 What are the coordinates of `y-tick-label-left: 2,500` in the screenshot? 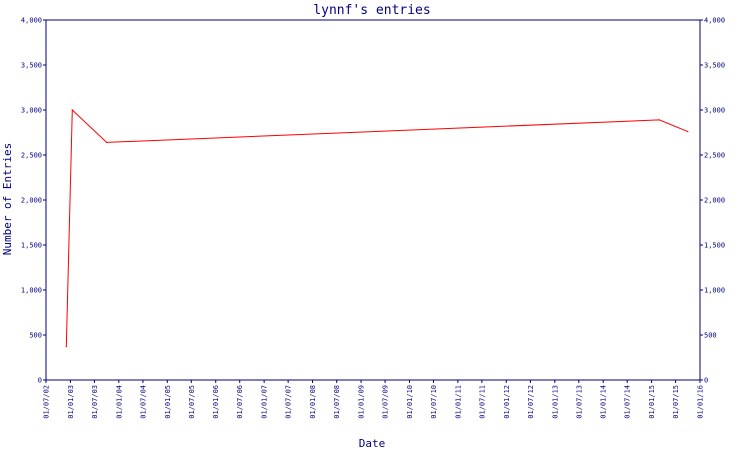 It's located at (31, 156).